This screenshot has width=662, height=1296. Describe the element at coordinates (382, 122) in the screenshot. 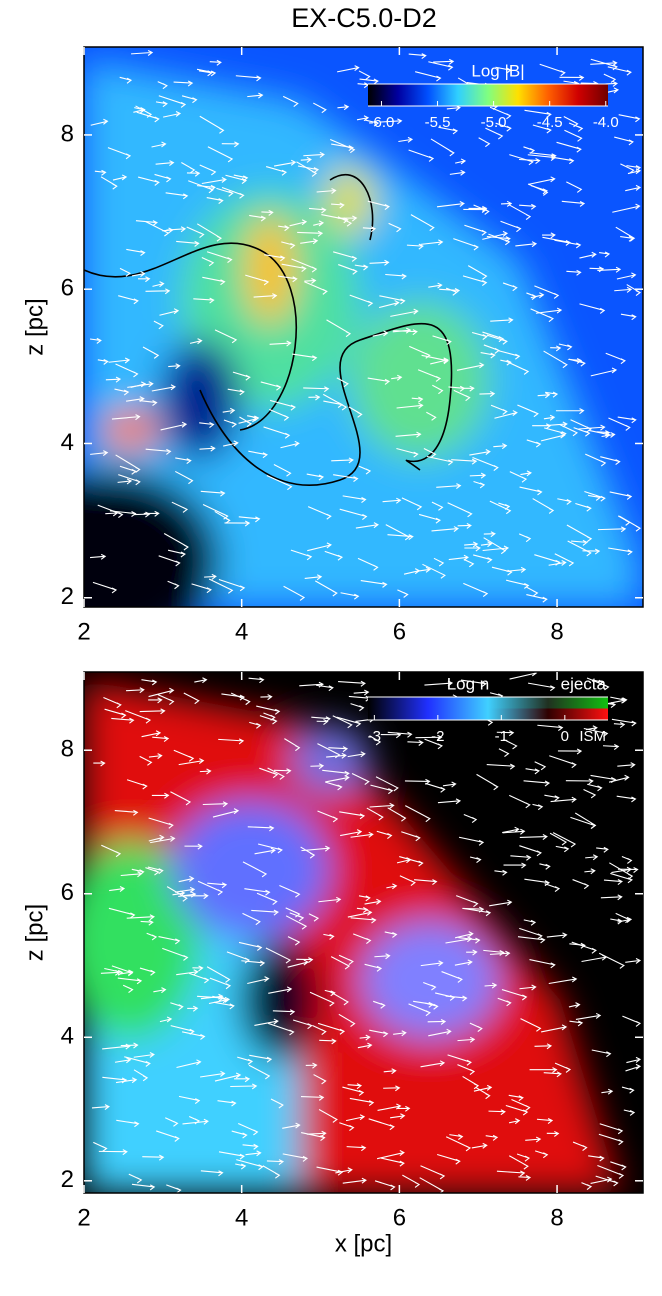

I see `colorbar-tick-label: -6.0` at that location.